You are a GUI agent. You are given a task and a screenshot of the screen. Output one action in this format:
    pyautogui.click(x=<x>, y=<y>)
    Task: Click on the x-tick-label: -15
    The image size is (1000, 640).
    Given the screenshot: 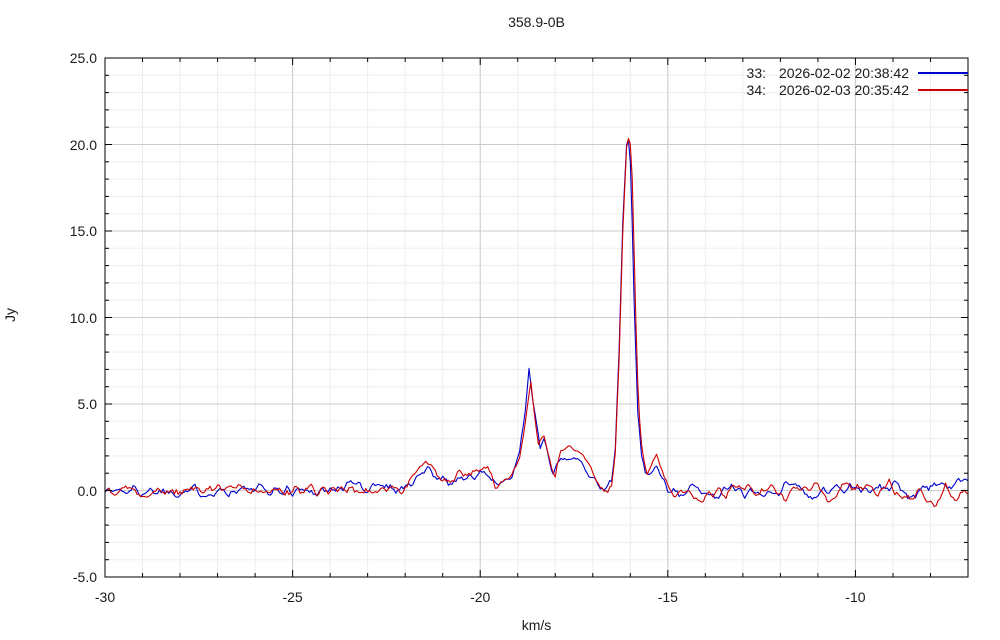 What is the action you would take?
    pyautogui.click(x=667, y=597)
    